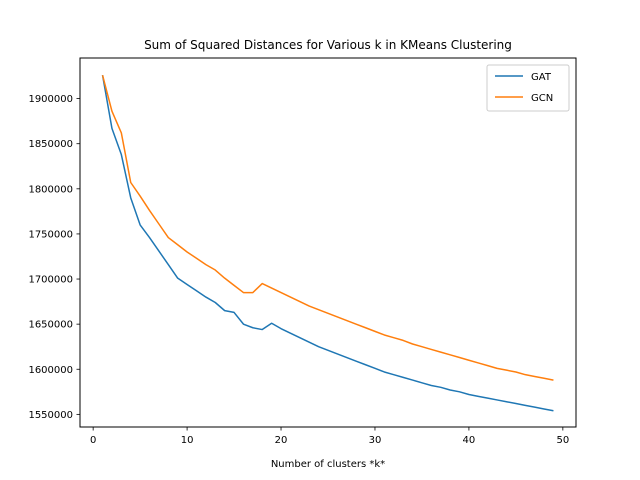 This screenshot has height=480, width=640. I want to click on y-tick-label: 1800000, so click(50, 189).